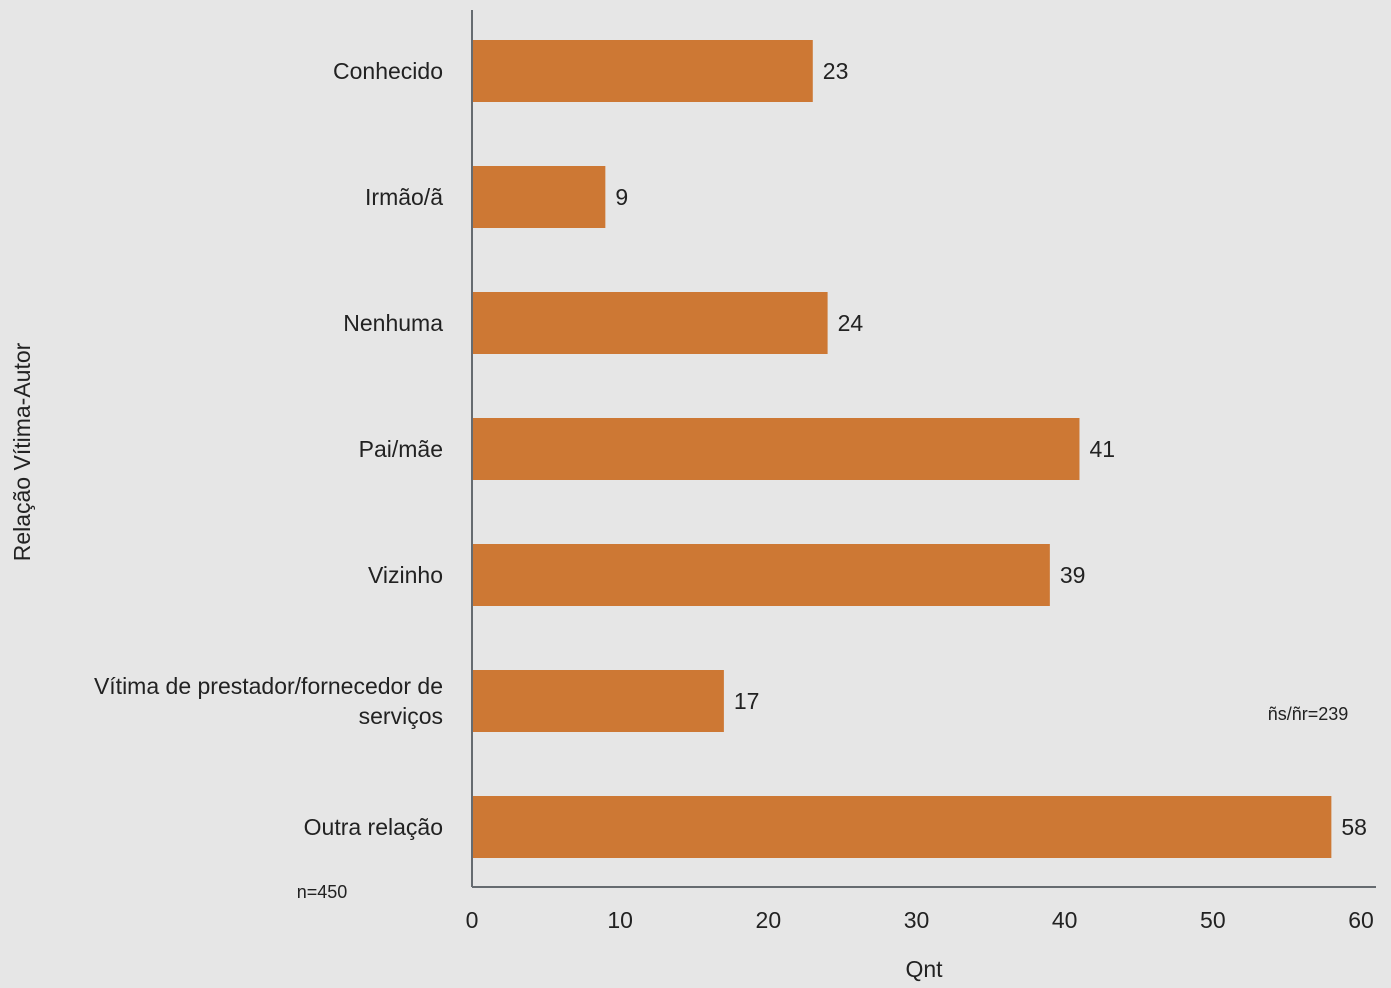  I want to click on bar-value-label: 17, so click(747, 701).